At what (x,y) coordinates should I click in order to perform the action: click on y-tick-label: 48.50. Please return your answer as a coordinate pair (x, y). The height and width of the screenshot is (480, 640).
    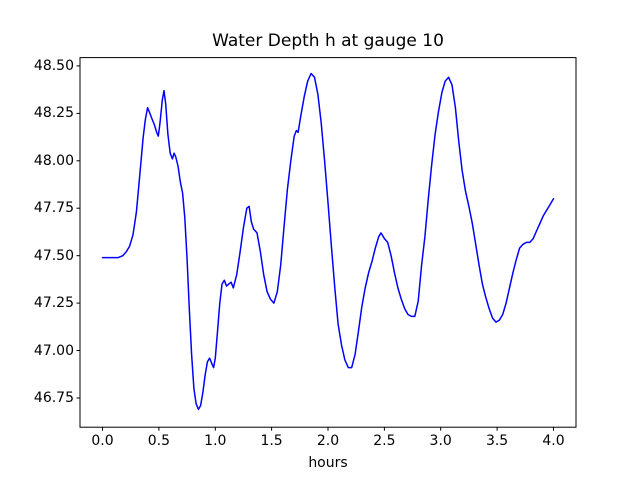
    Looking at the image, I should click on (53, 65).